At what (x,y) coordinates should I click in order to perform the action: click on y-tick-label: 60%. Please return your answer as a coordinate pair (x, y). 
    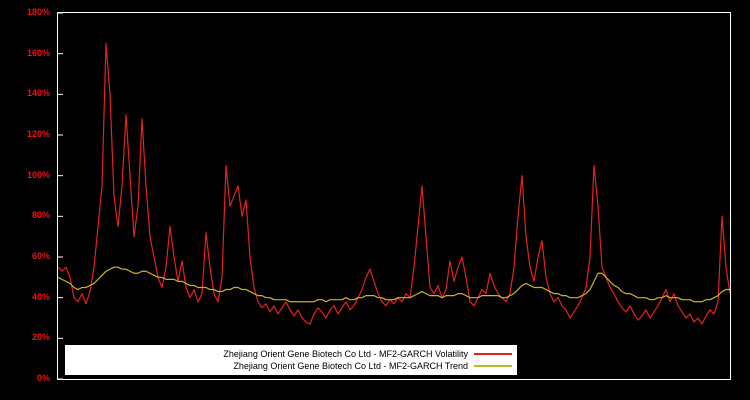
    Looking at the image, I should click on (40, 256).